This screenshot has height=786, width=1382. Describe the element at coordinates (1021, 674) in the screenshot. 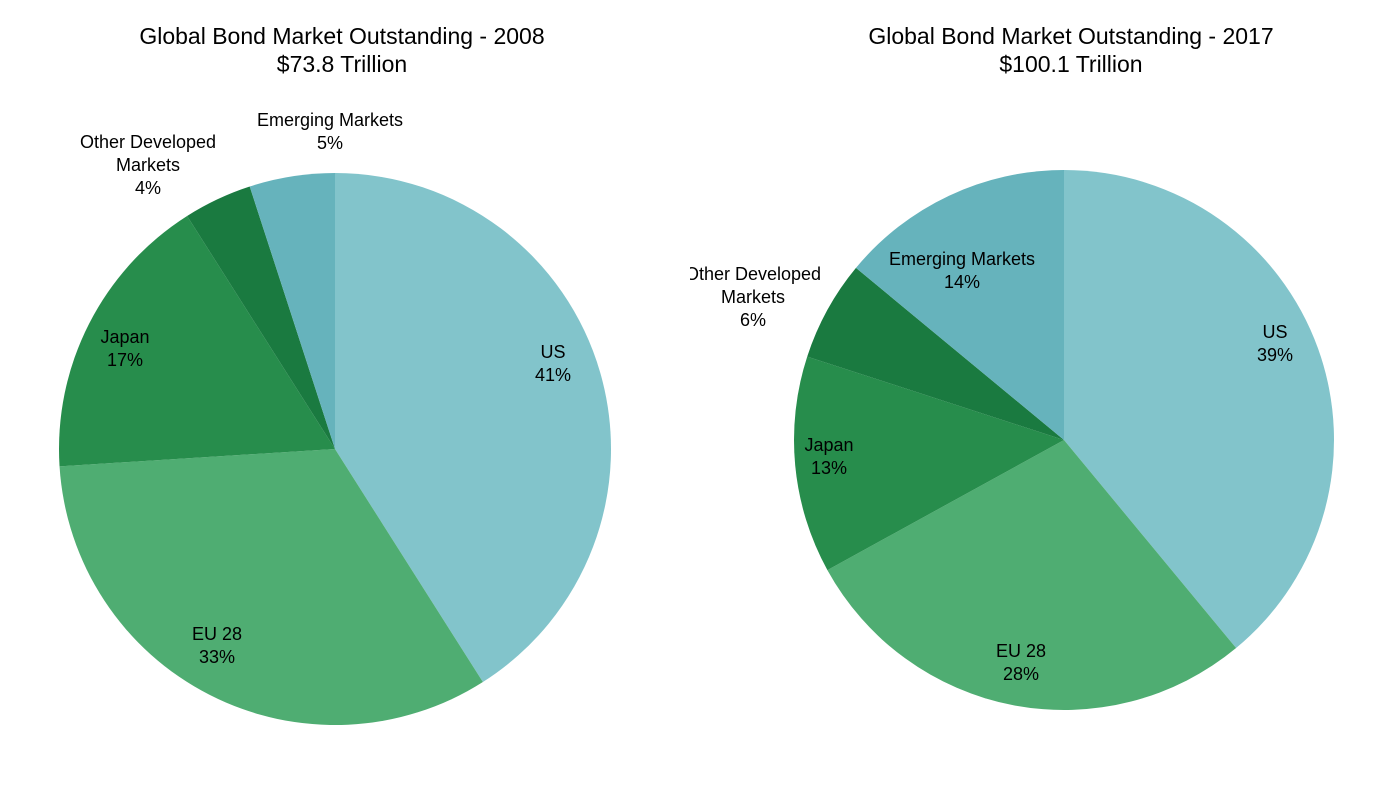

I see `slice-value-label: 28%` at that location.